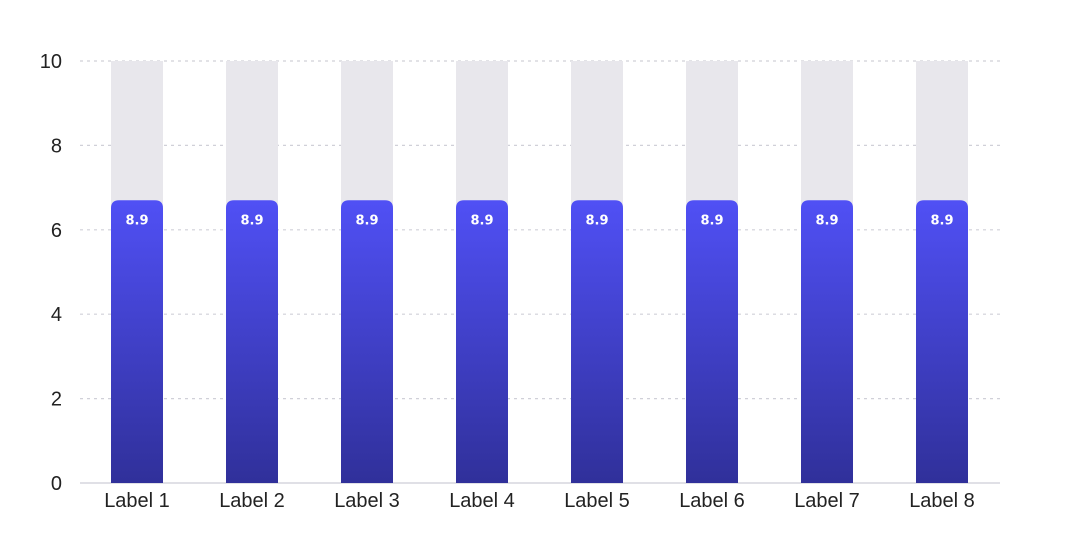 Image resolution: width=1080 pixels, height=544 pixels. Describe the element at coordinates (252, 501) in the screenshot. I see `x-tick-label: Label 2` at that location.